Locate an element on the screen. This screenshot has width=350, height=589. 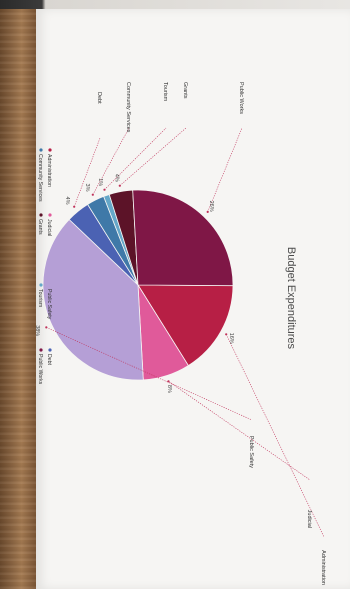
chart-title: Budget Expenditures is located at coordinates (291, 298).